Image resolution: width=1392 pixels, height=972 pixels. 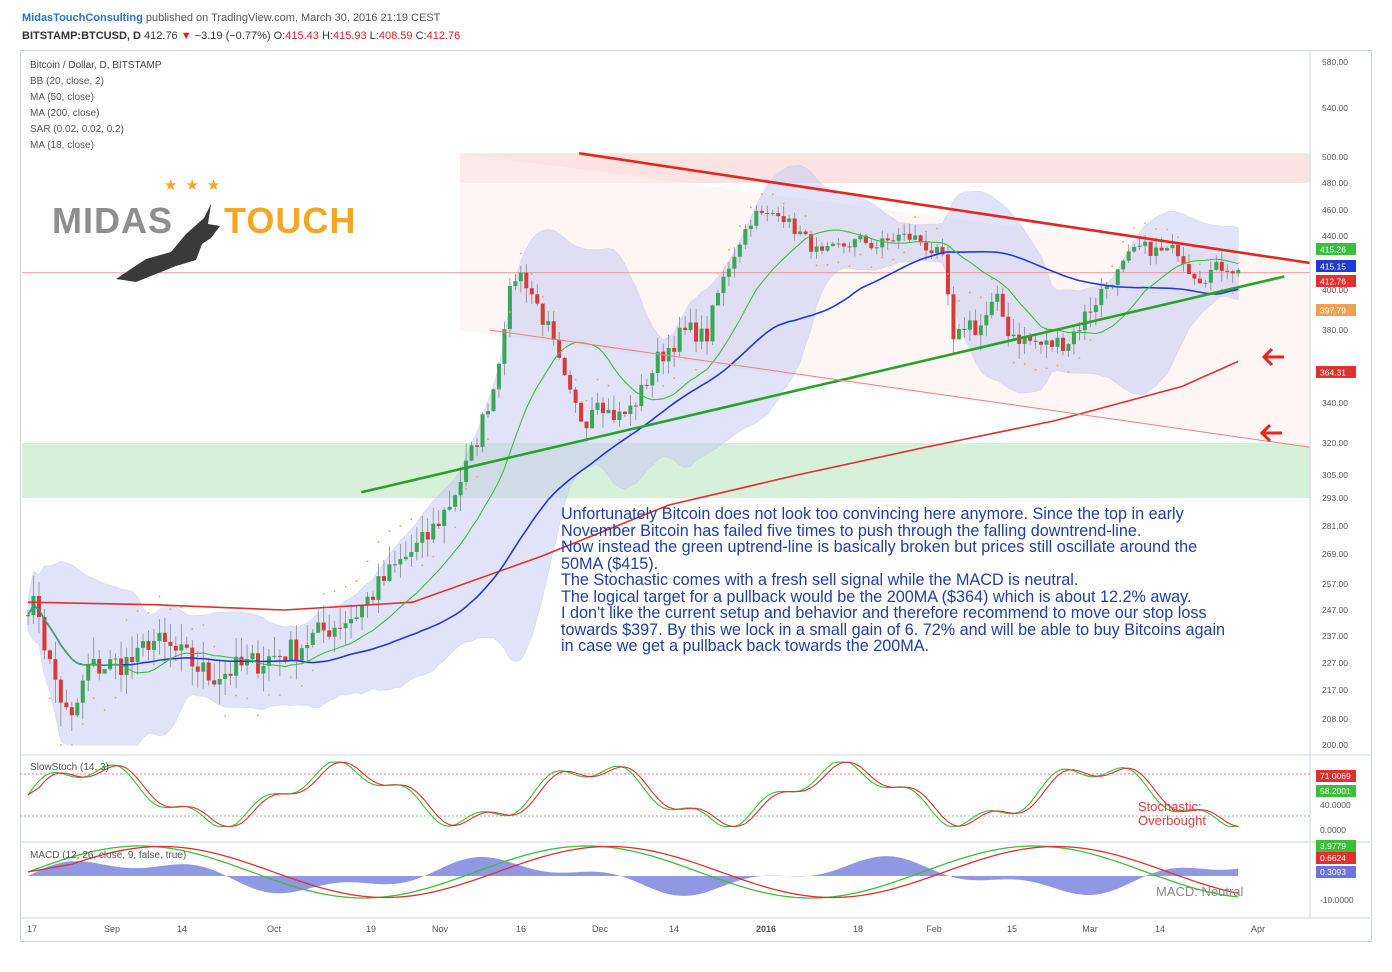 I want to click on legend-bb: BB (20, close, 2), so click(x=67, y=81).